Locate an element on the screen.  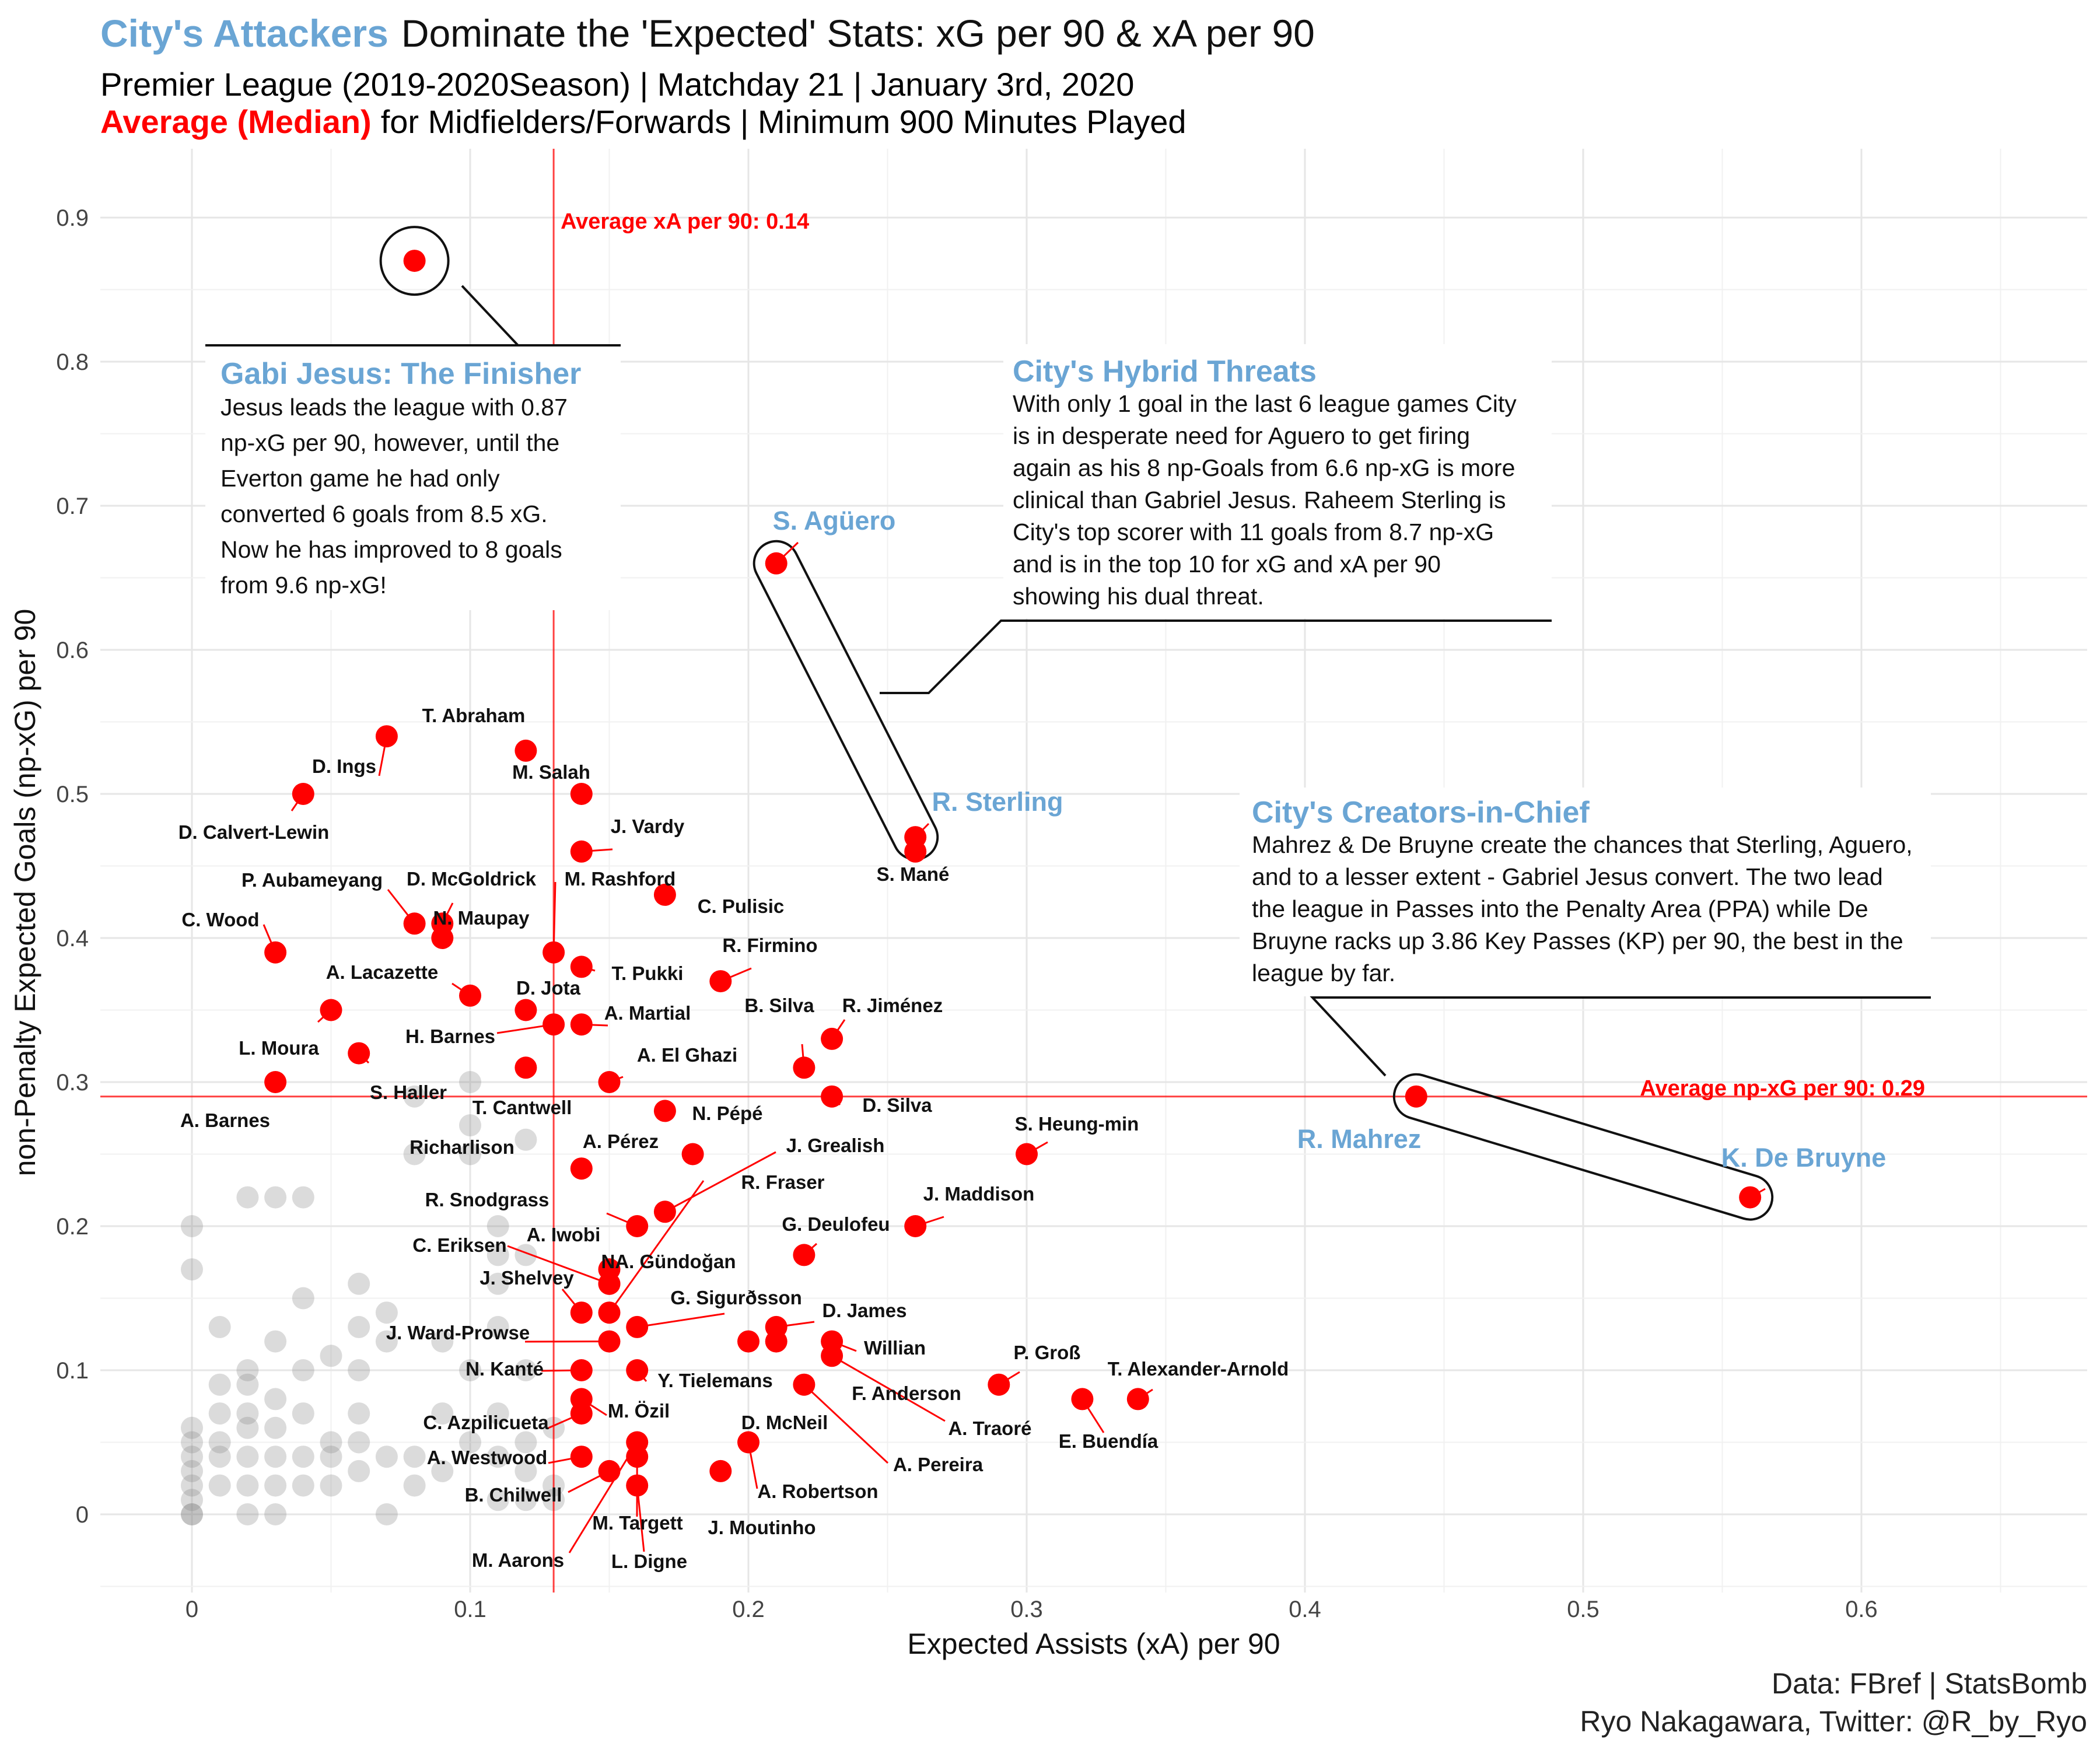
point-richarlison is located at coordinates (581, 1168).